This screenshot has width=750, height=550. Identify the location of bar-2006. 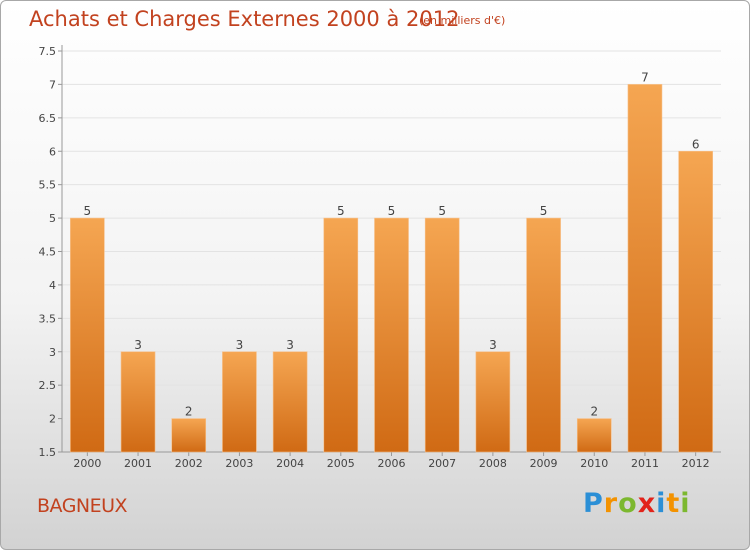
(391, 335).